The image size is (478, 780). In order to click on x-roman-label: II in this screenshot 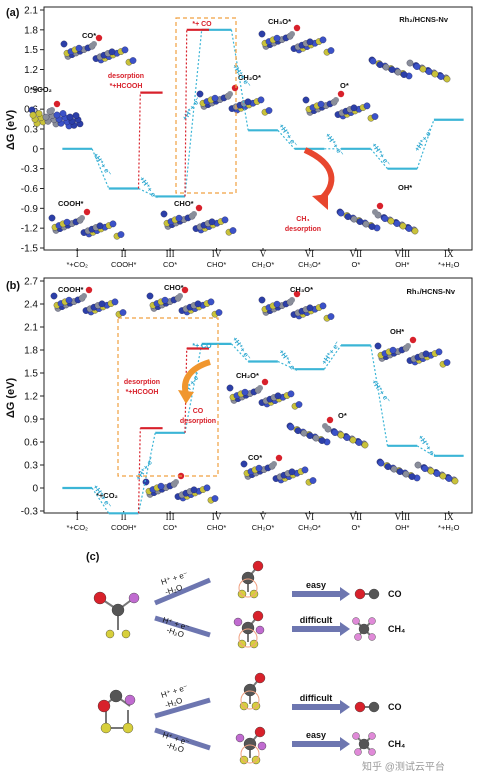, I will do `click(124, 254)`.